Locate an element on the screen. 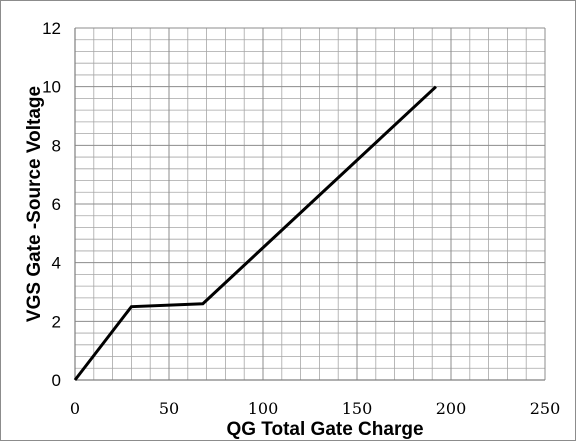  y-tick-label: 0 is located at coordinates (56, 380).